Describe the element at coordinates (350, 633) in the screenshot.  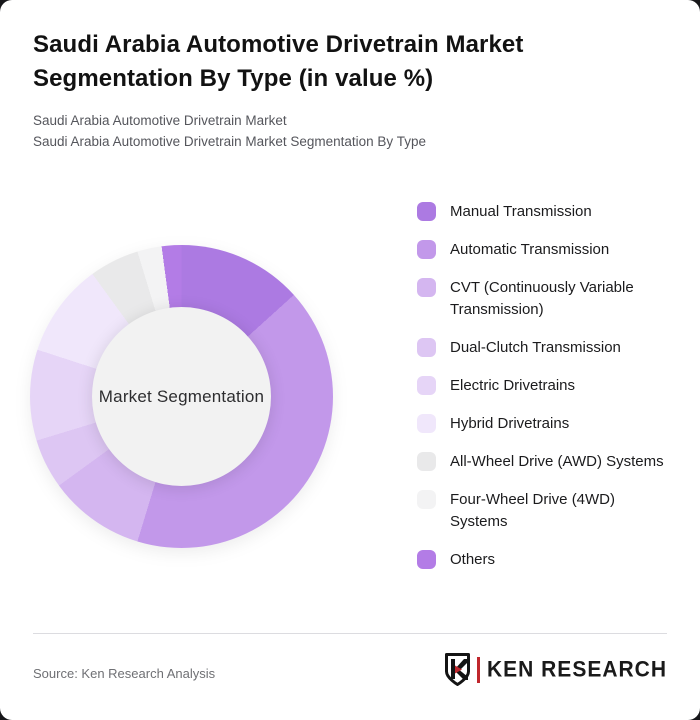
I see `footer-divider` at that location.